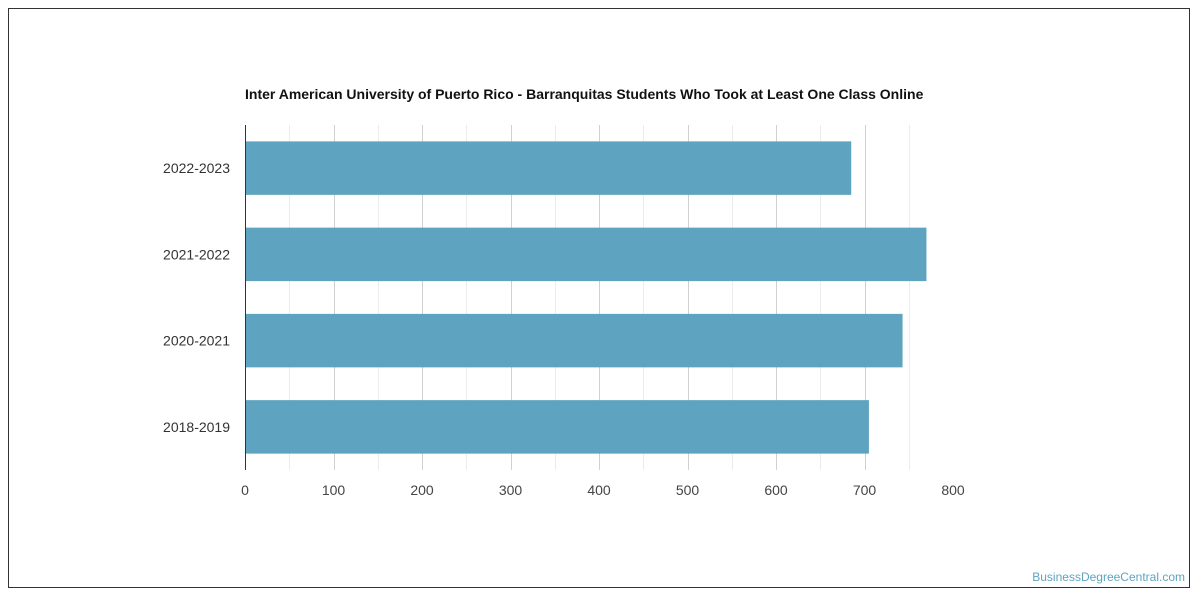  I want to click on x-tick-label: 300, so click(511, 490).